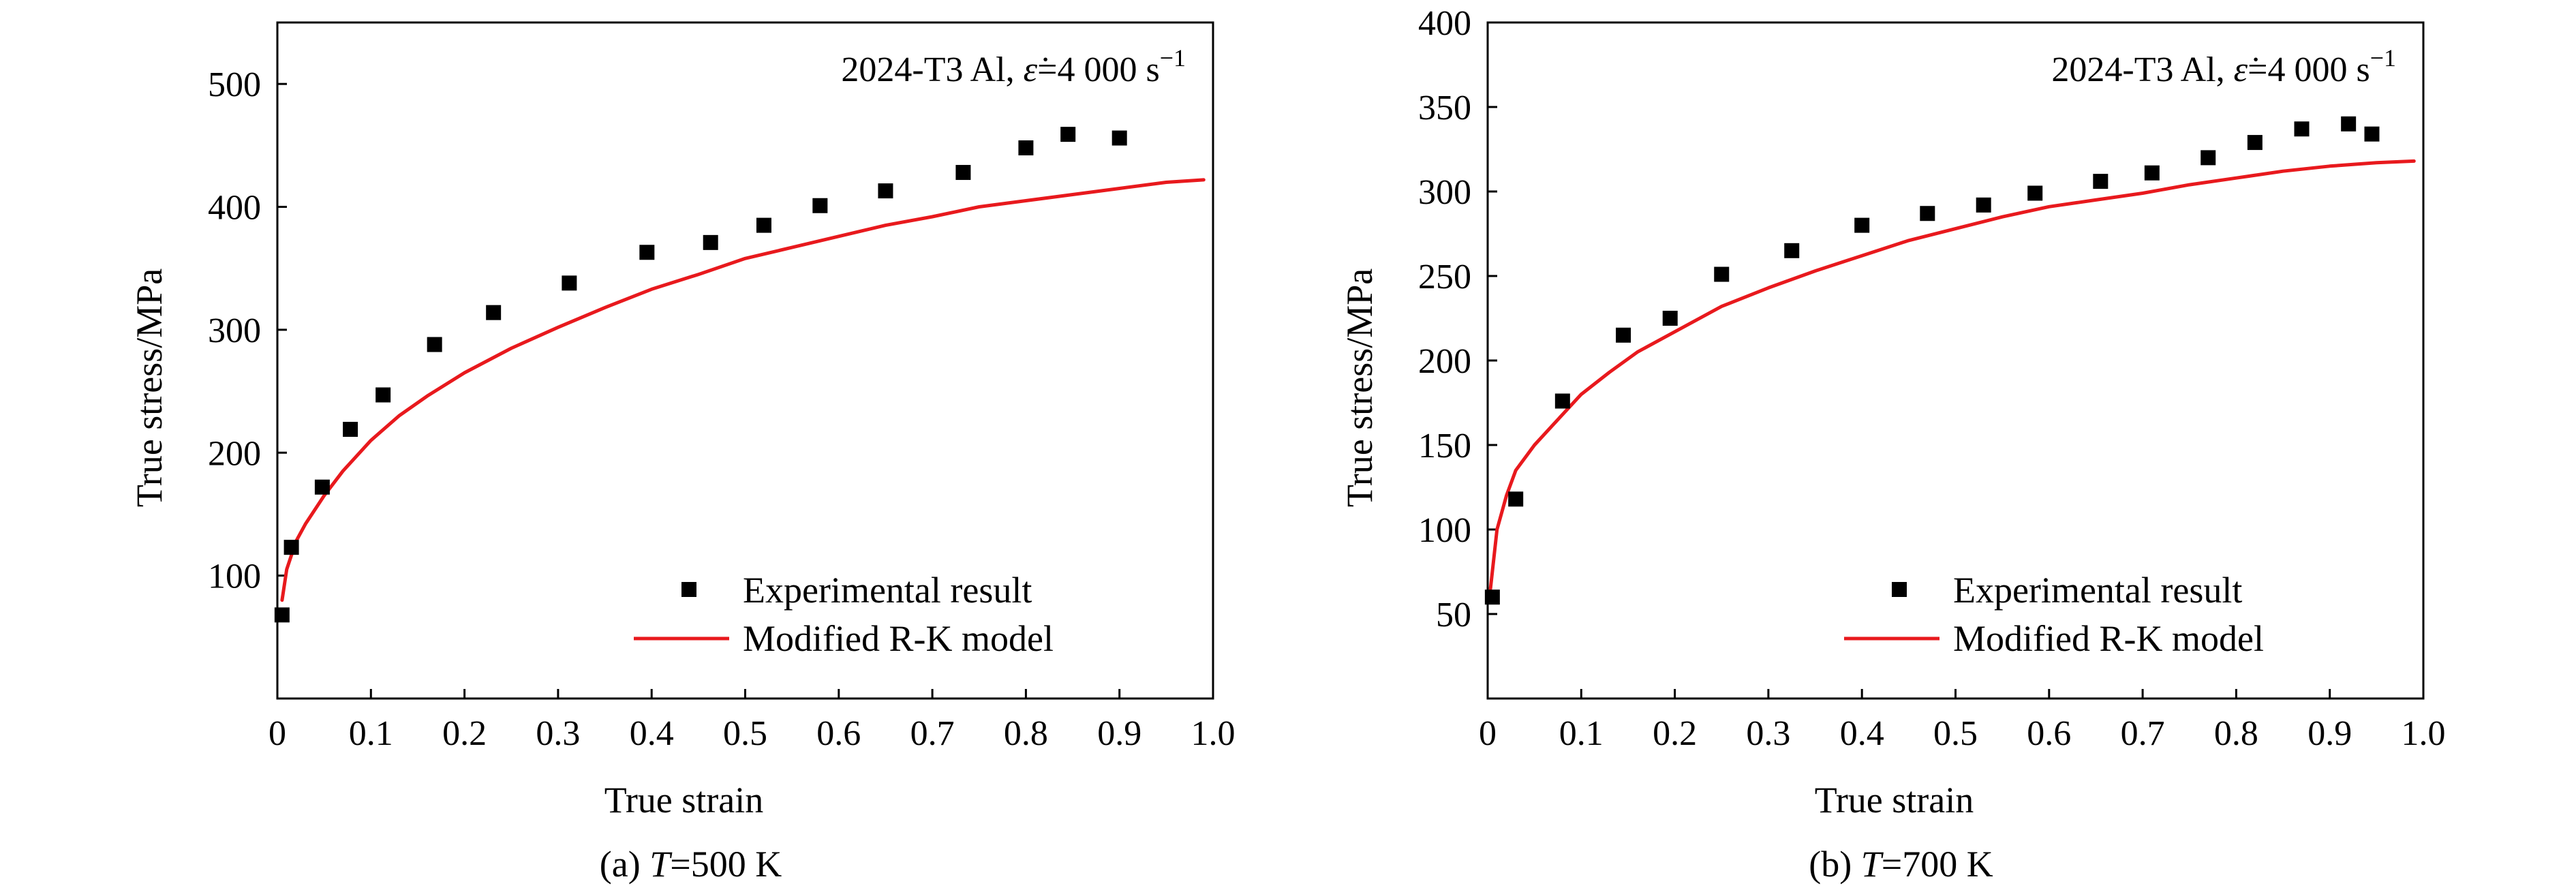 This screenshot has height=890, width=2576. What do you see at coordinates (1454, 615) in the screenshot?
I see `y-tick-label: 50` at bounding box center [1454, 615].